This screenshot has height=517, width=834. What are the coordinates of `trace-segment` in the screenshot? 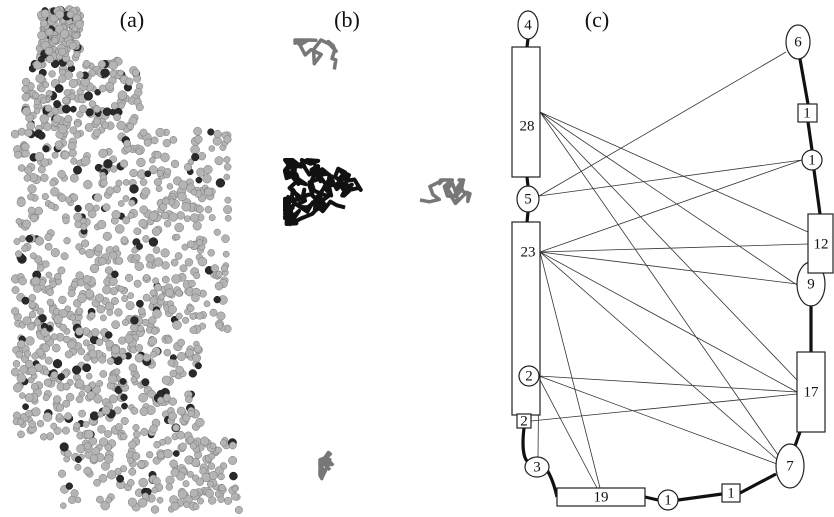 It's located at (323, 192).